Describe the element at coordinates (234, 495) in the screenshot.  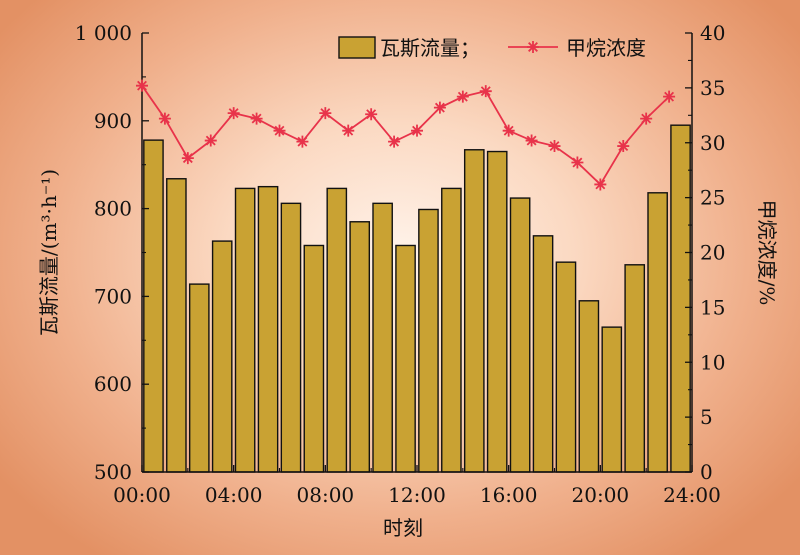
I see `x-tick-label: 04:00` at that location.